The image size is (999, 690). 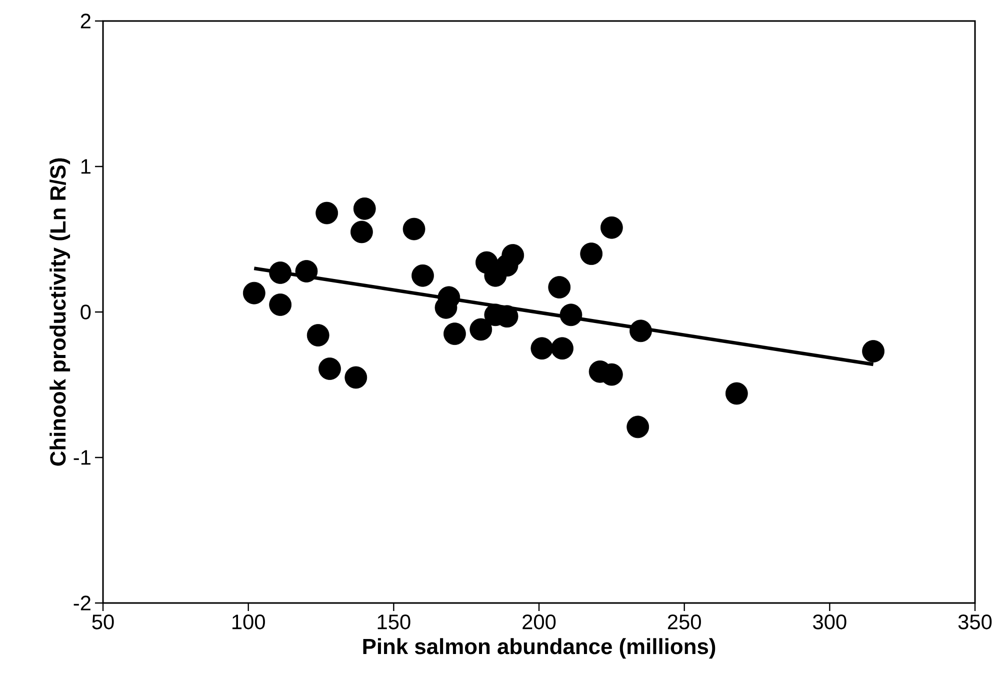 What do you see at coordinates (85, 166) in the screenshot?
I see `y-tick-label: 1` at bounding box center [85, 166].